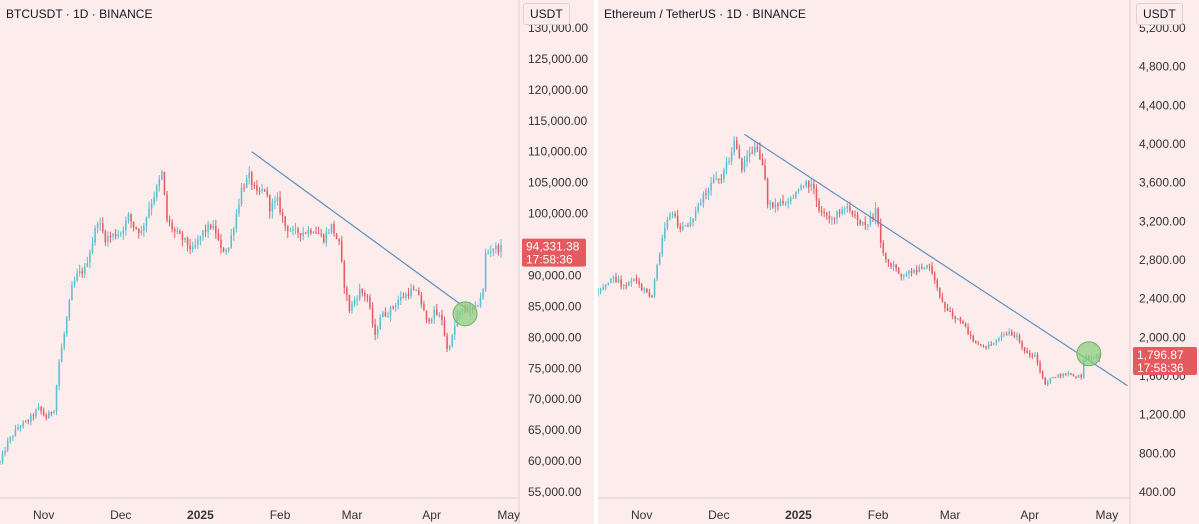 The height and width of the screenshot is (524, 1199). What do you see at coordinates (200, 515) in the screenshot?
I see `btc-x-tick-label: 2025` at bounding box center [200, 515].